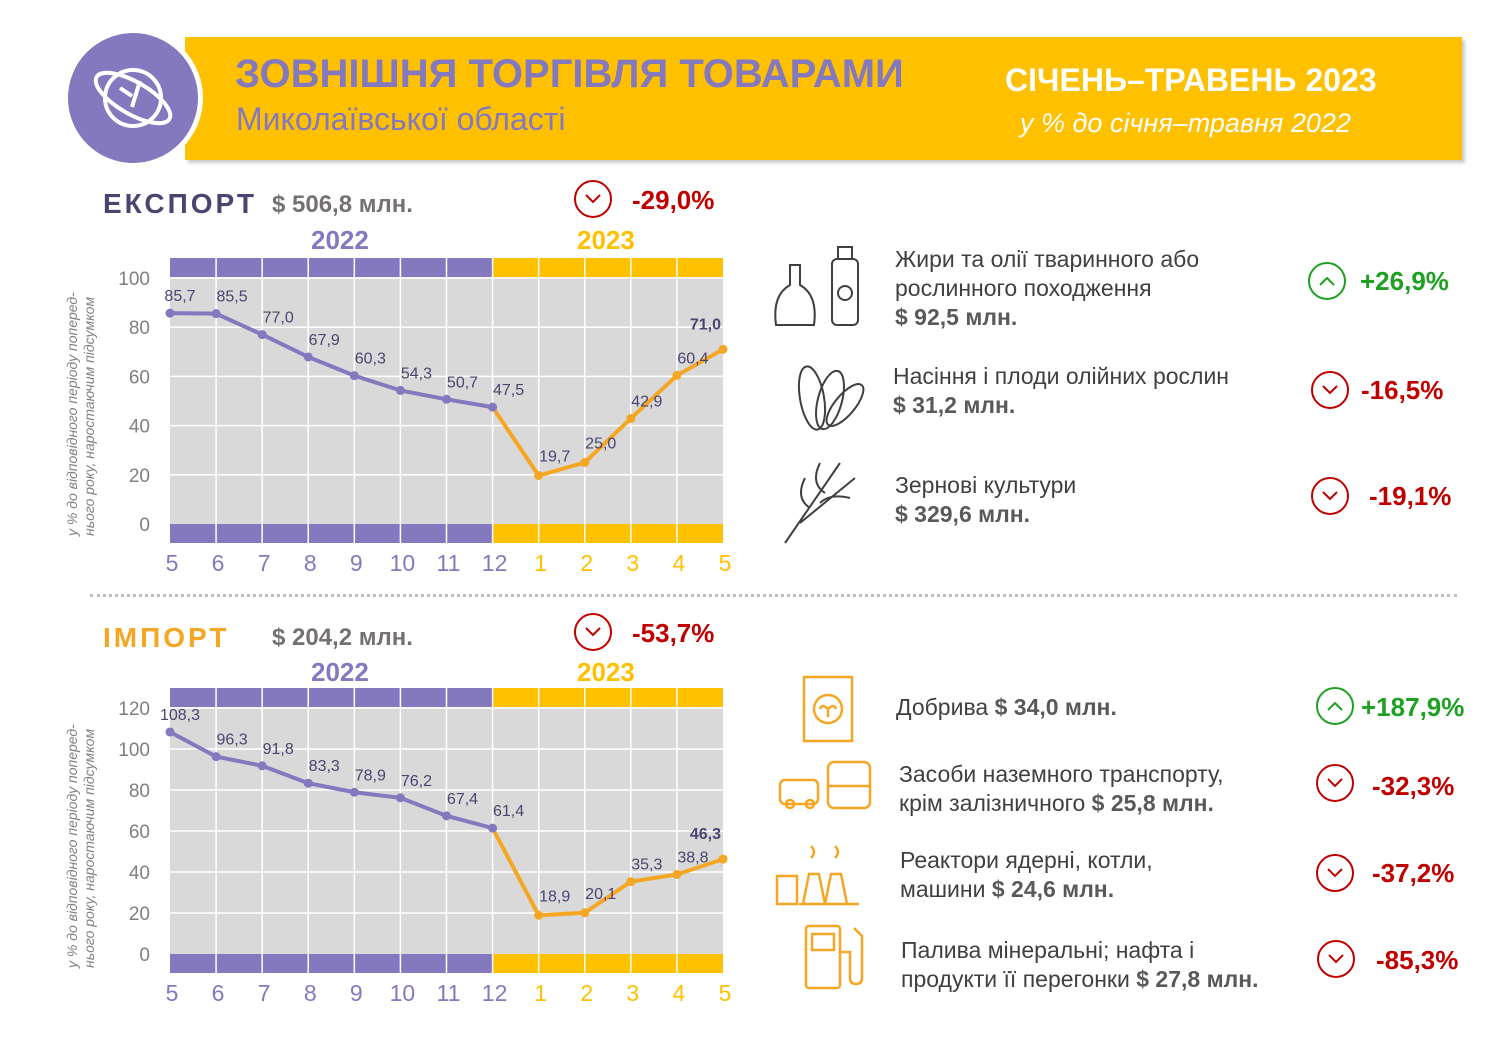  Describe the element at coordinates (342, 204) in the screenshot. I see `export-amount: $ 506,8 млн.` at that location.